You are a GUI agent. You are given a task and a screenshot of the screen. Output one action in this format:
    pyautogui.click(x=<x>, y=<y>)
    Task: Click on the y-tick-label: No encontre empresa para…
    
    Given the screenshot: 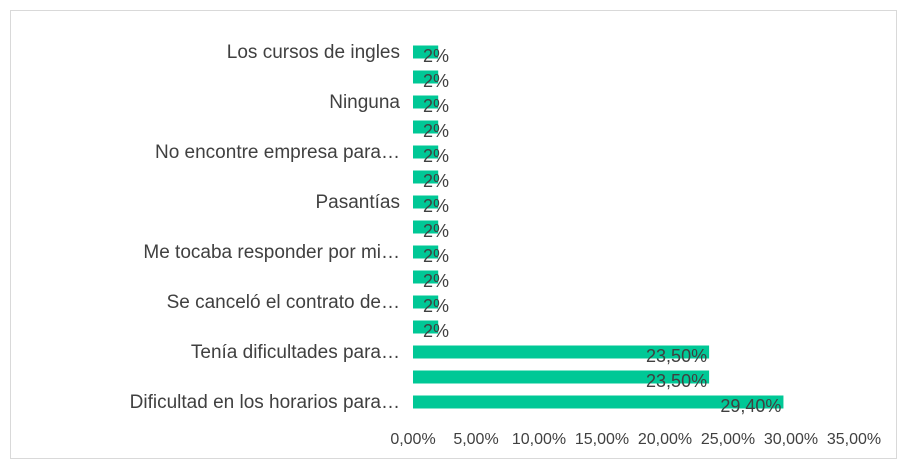 What is the action you would take?
    pyautogui.click(x=277, y=152)
    